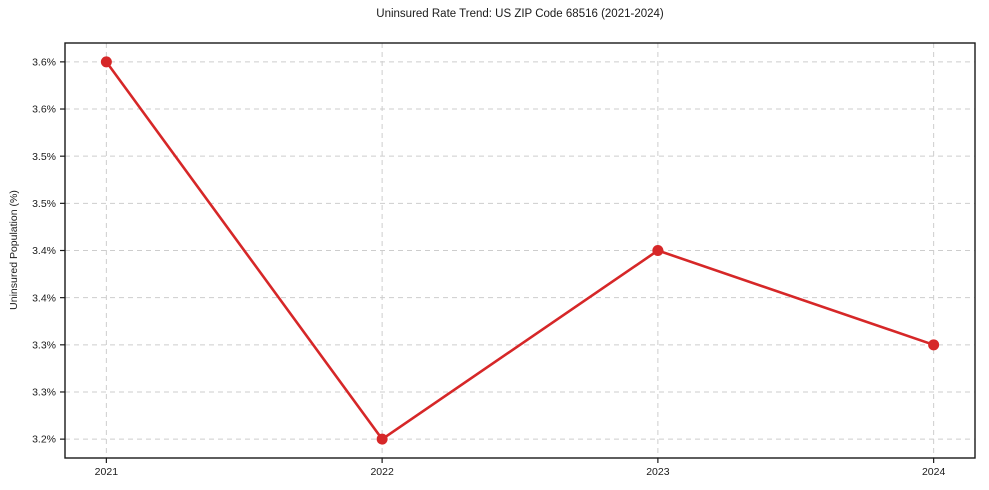 This screenshot has height=490, width=989. Describe the element at coordinates (382, 472) in the screenshot. I see `x-tick-label: 2022` at that location.